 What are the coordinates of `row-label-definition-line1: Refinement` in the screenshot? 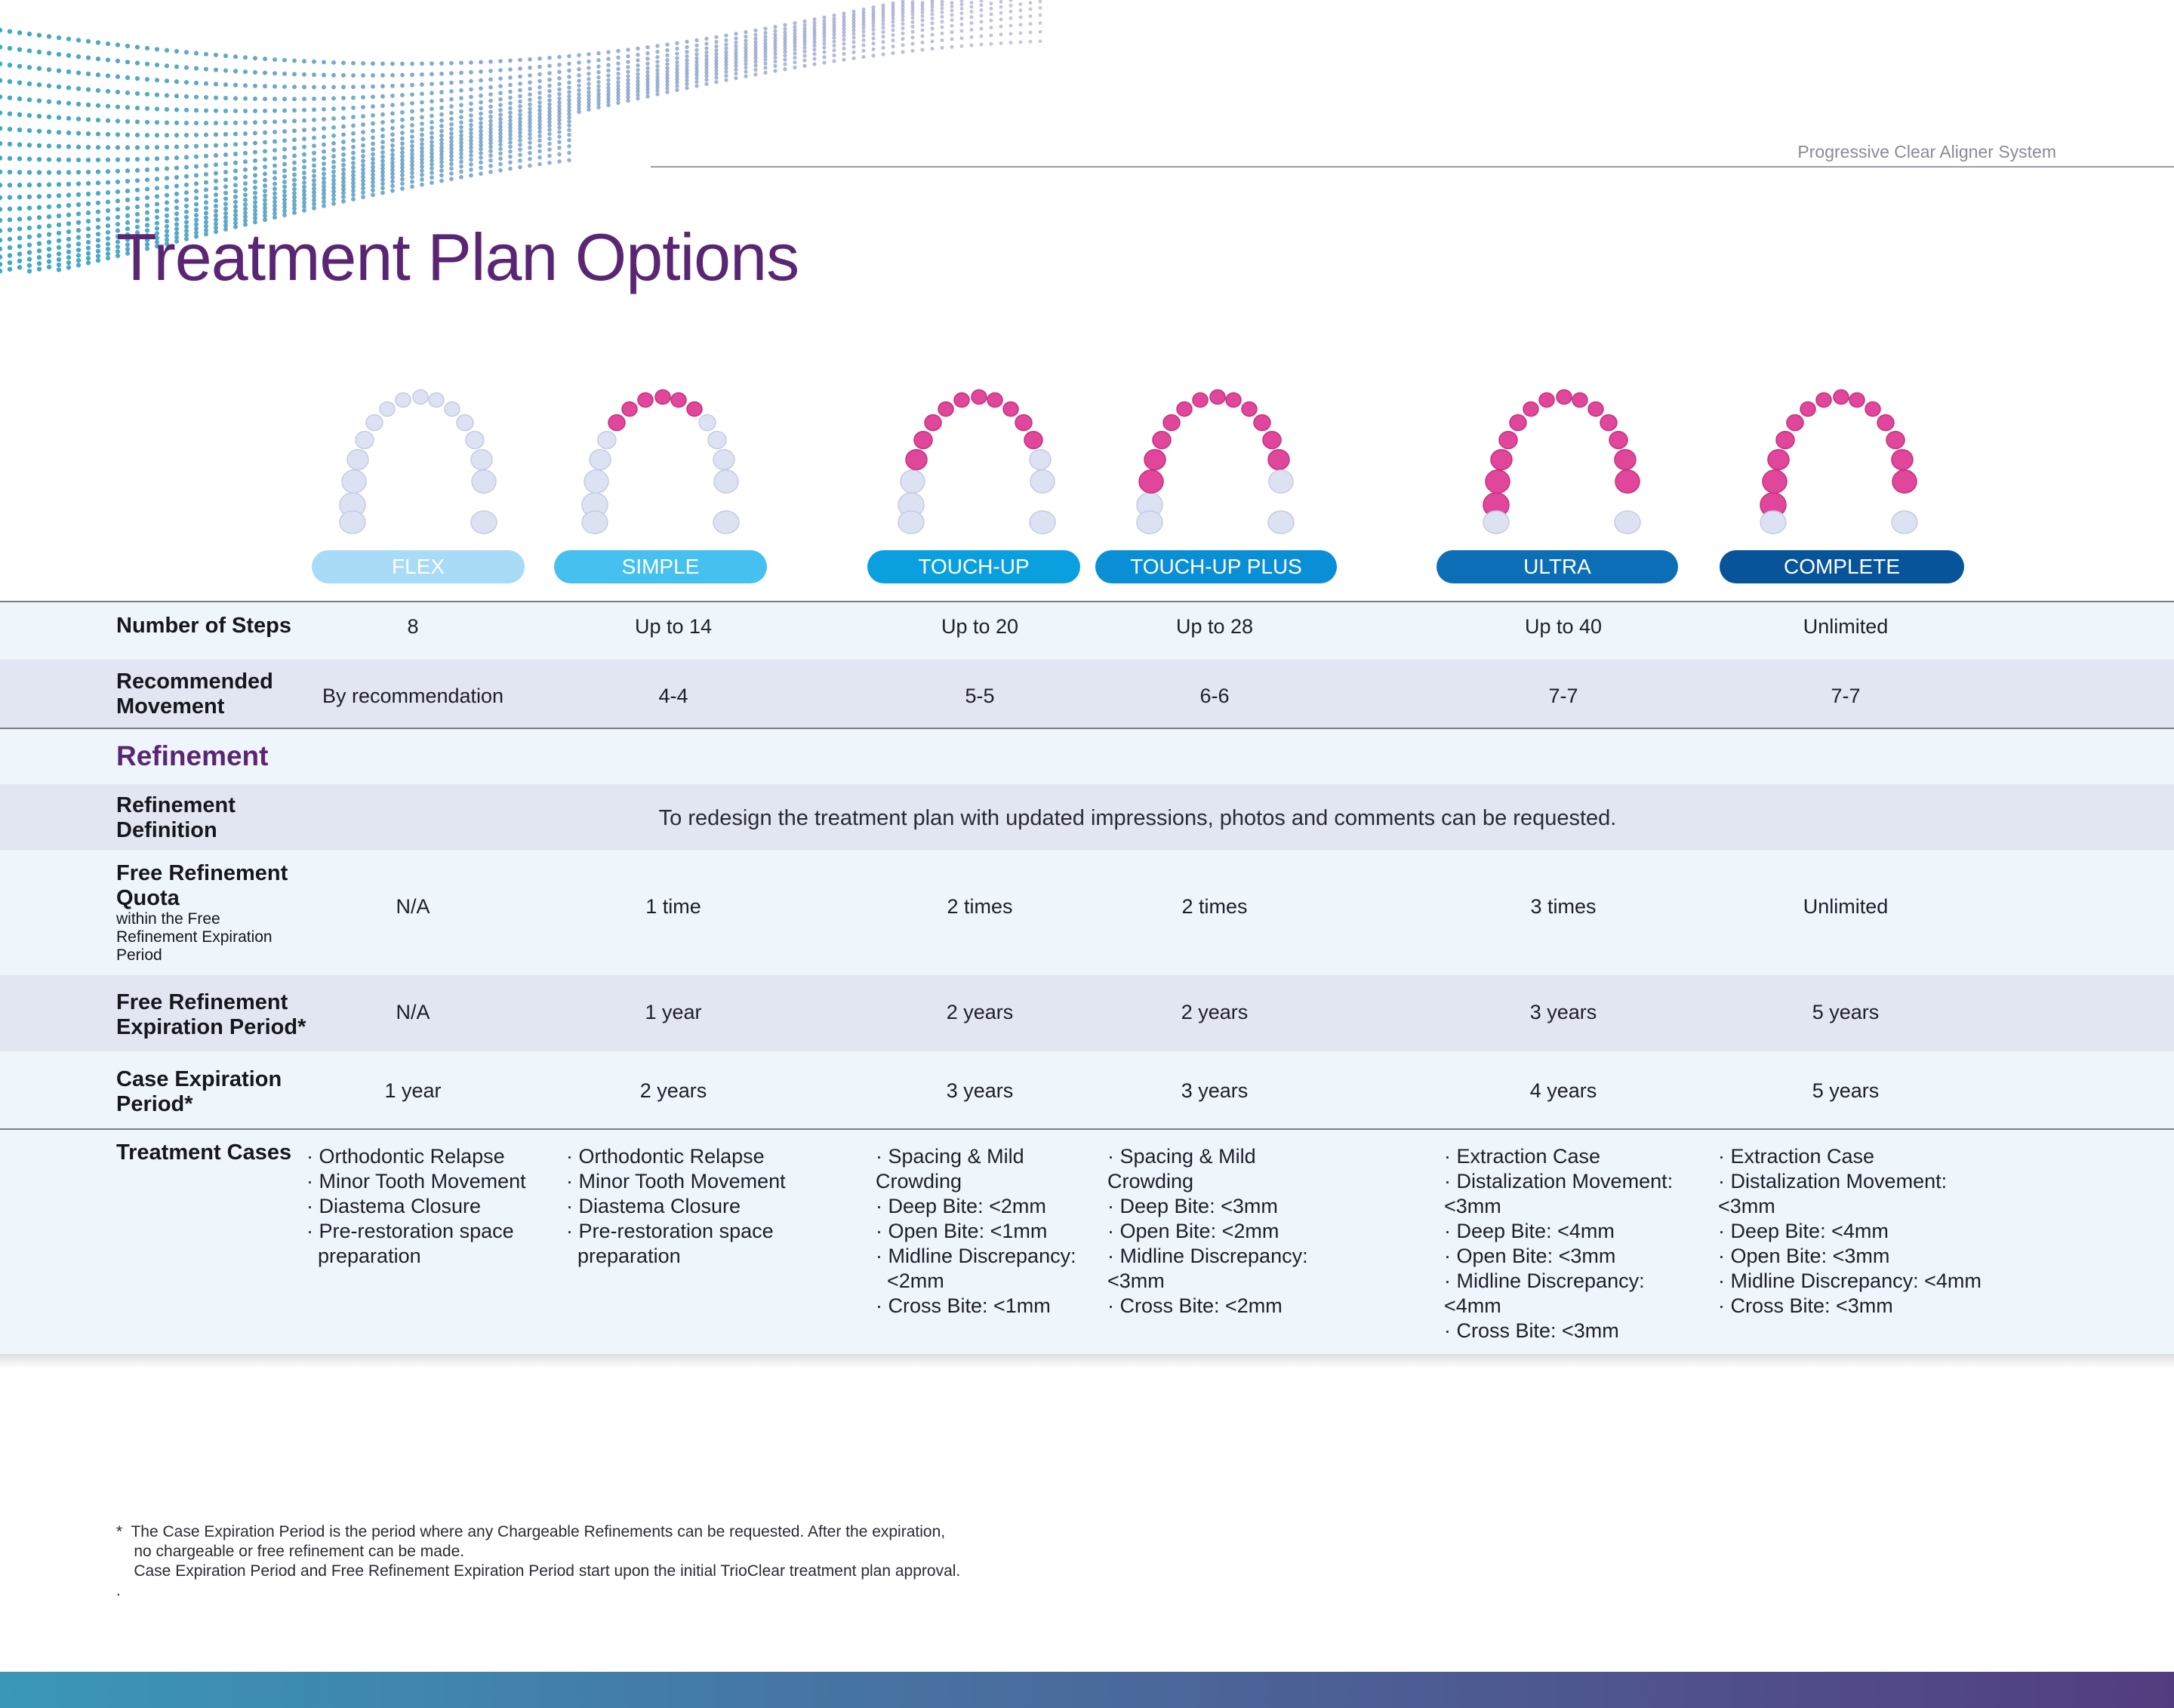 It's located at (176, 805).